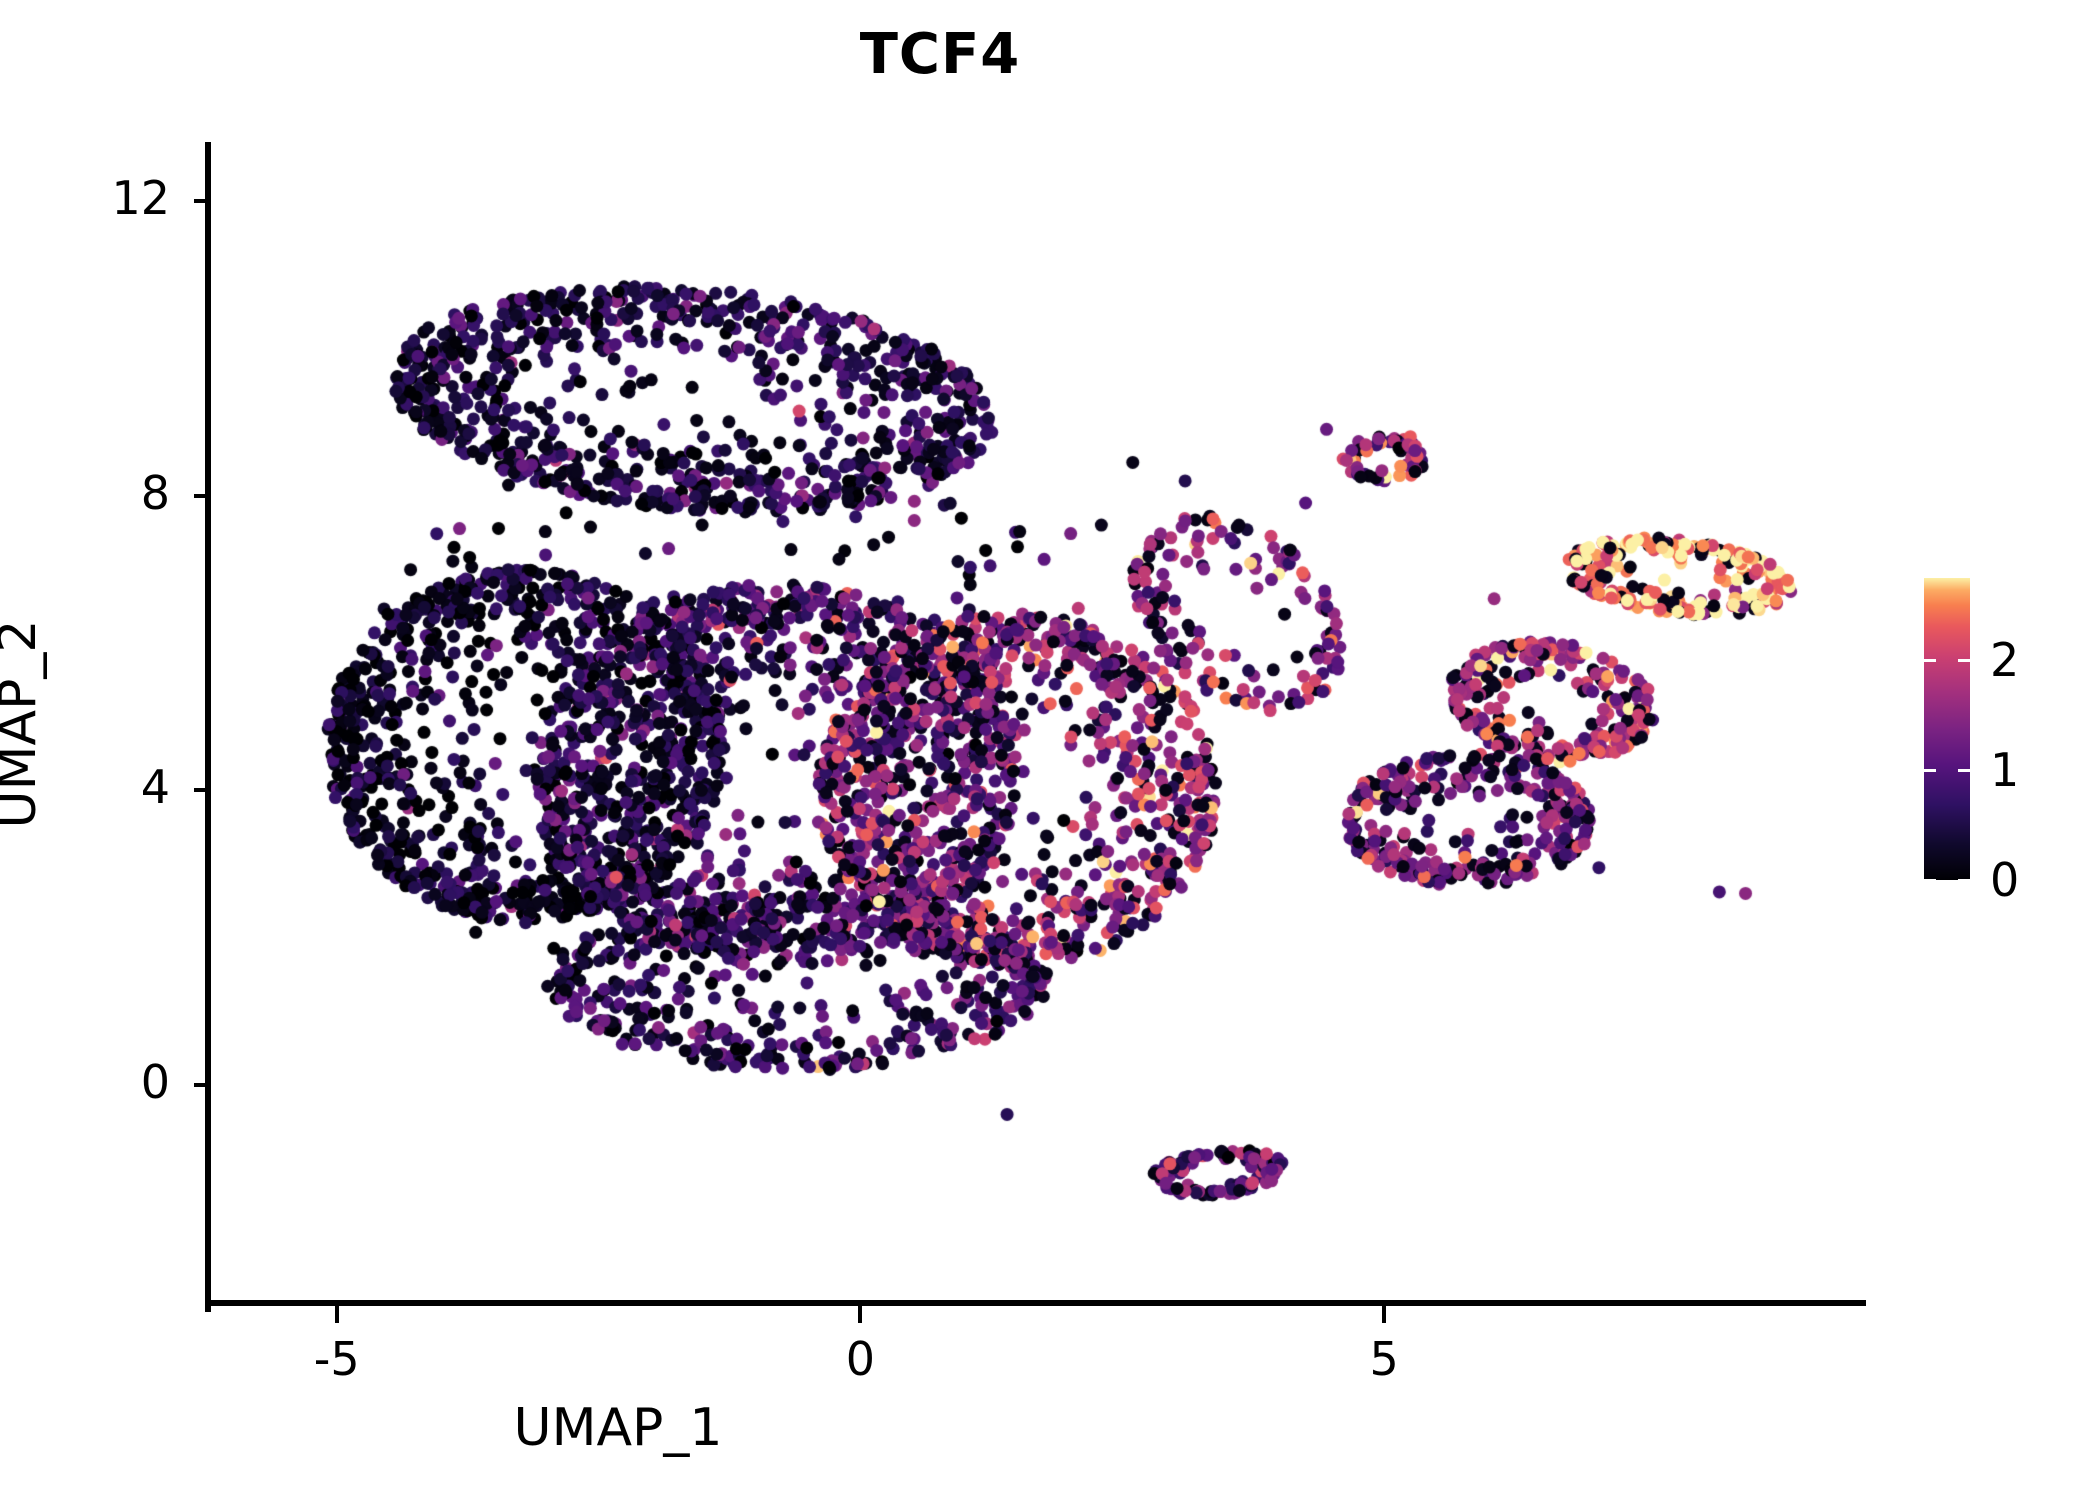  What do you see at coordinates (155, 1081) in the screenshot?
I see `y-tick-label: 0` at bounding box center [155, 1081].